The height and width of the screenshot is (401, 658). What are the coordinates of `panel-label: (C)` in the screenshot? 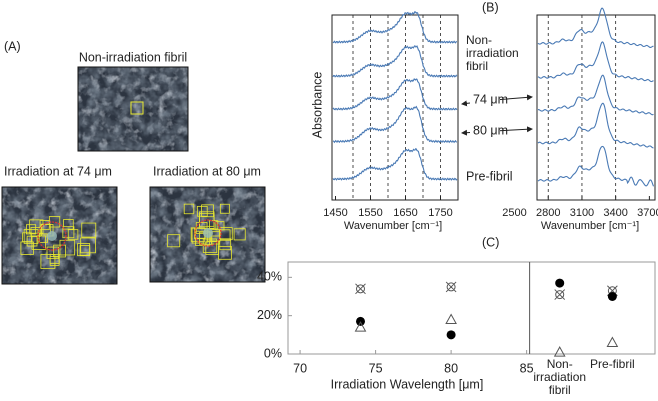 It's located at (490, 242).